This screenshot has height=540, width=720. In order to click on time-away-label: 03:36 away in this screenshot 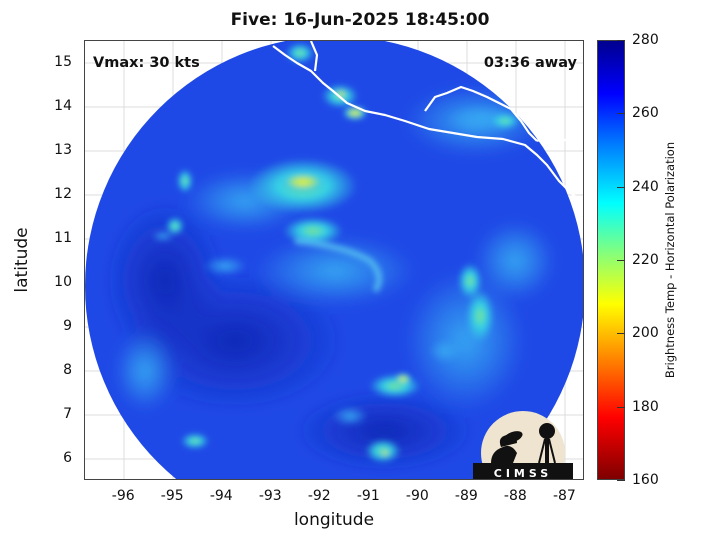, I will do `click(531, 63)`.